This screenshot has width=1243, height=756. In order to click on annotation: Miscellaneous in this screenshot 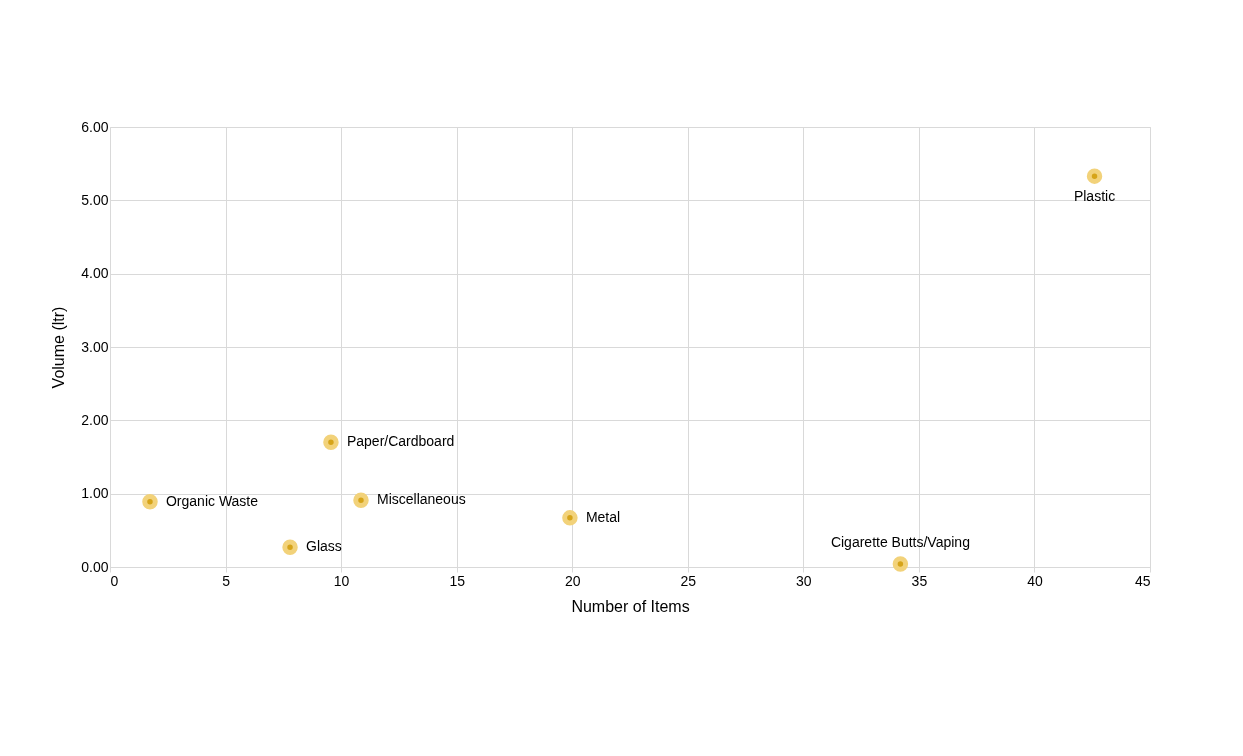, I will do `click(421, 499)`.